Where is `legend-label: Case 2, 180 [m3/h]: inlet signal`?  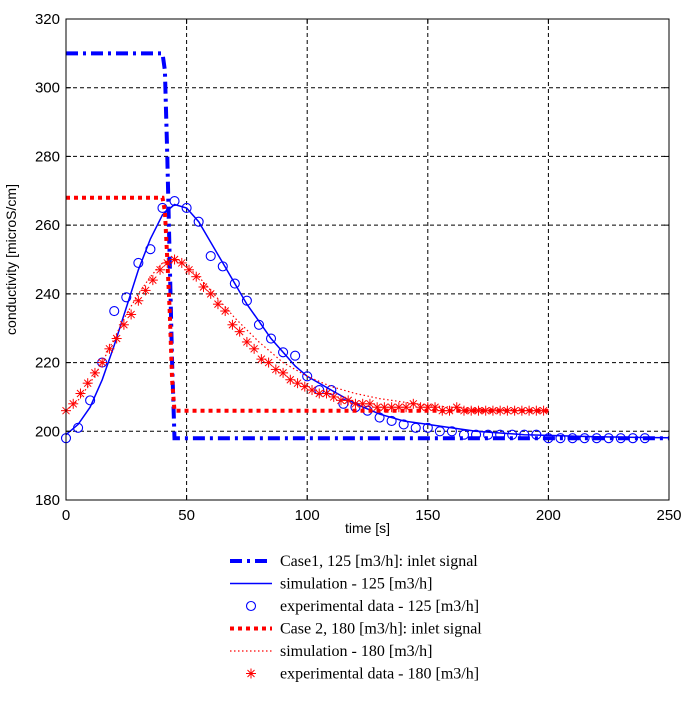 legend-label: Case 2, 180 [m3/h]: inlet signal is located at coordinates (381, 629).